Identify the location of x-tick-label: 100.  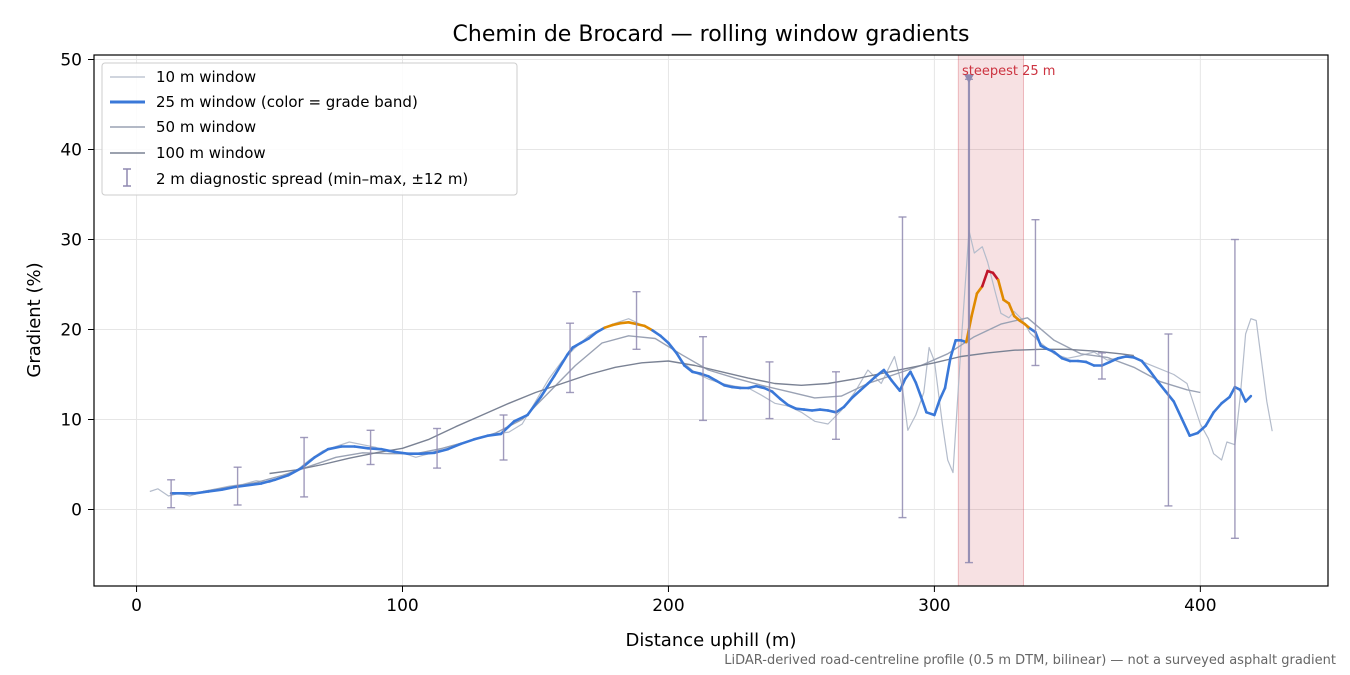
(402, 606).